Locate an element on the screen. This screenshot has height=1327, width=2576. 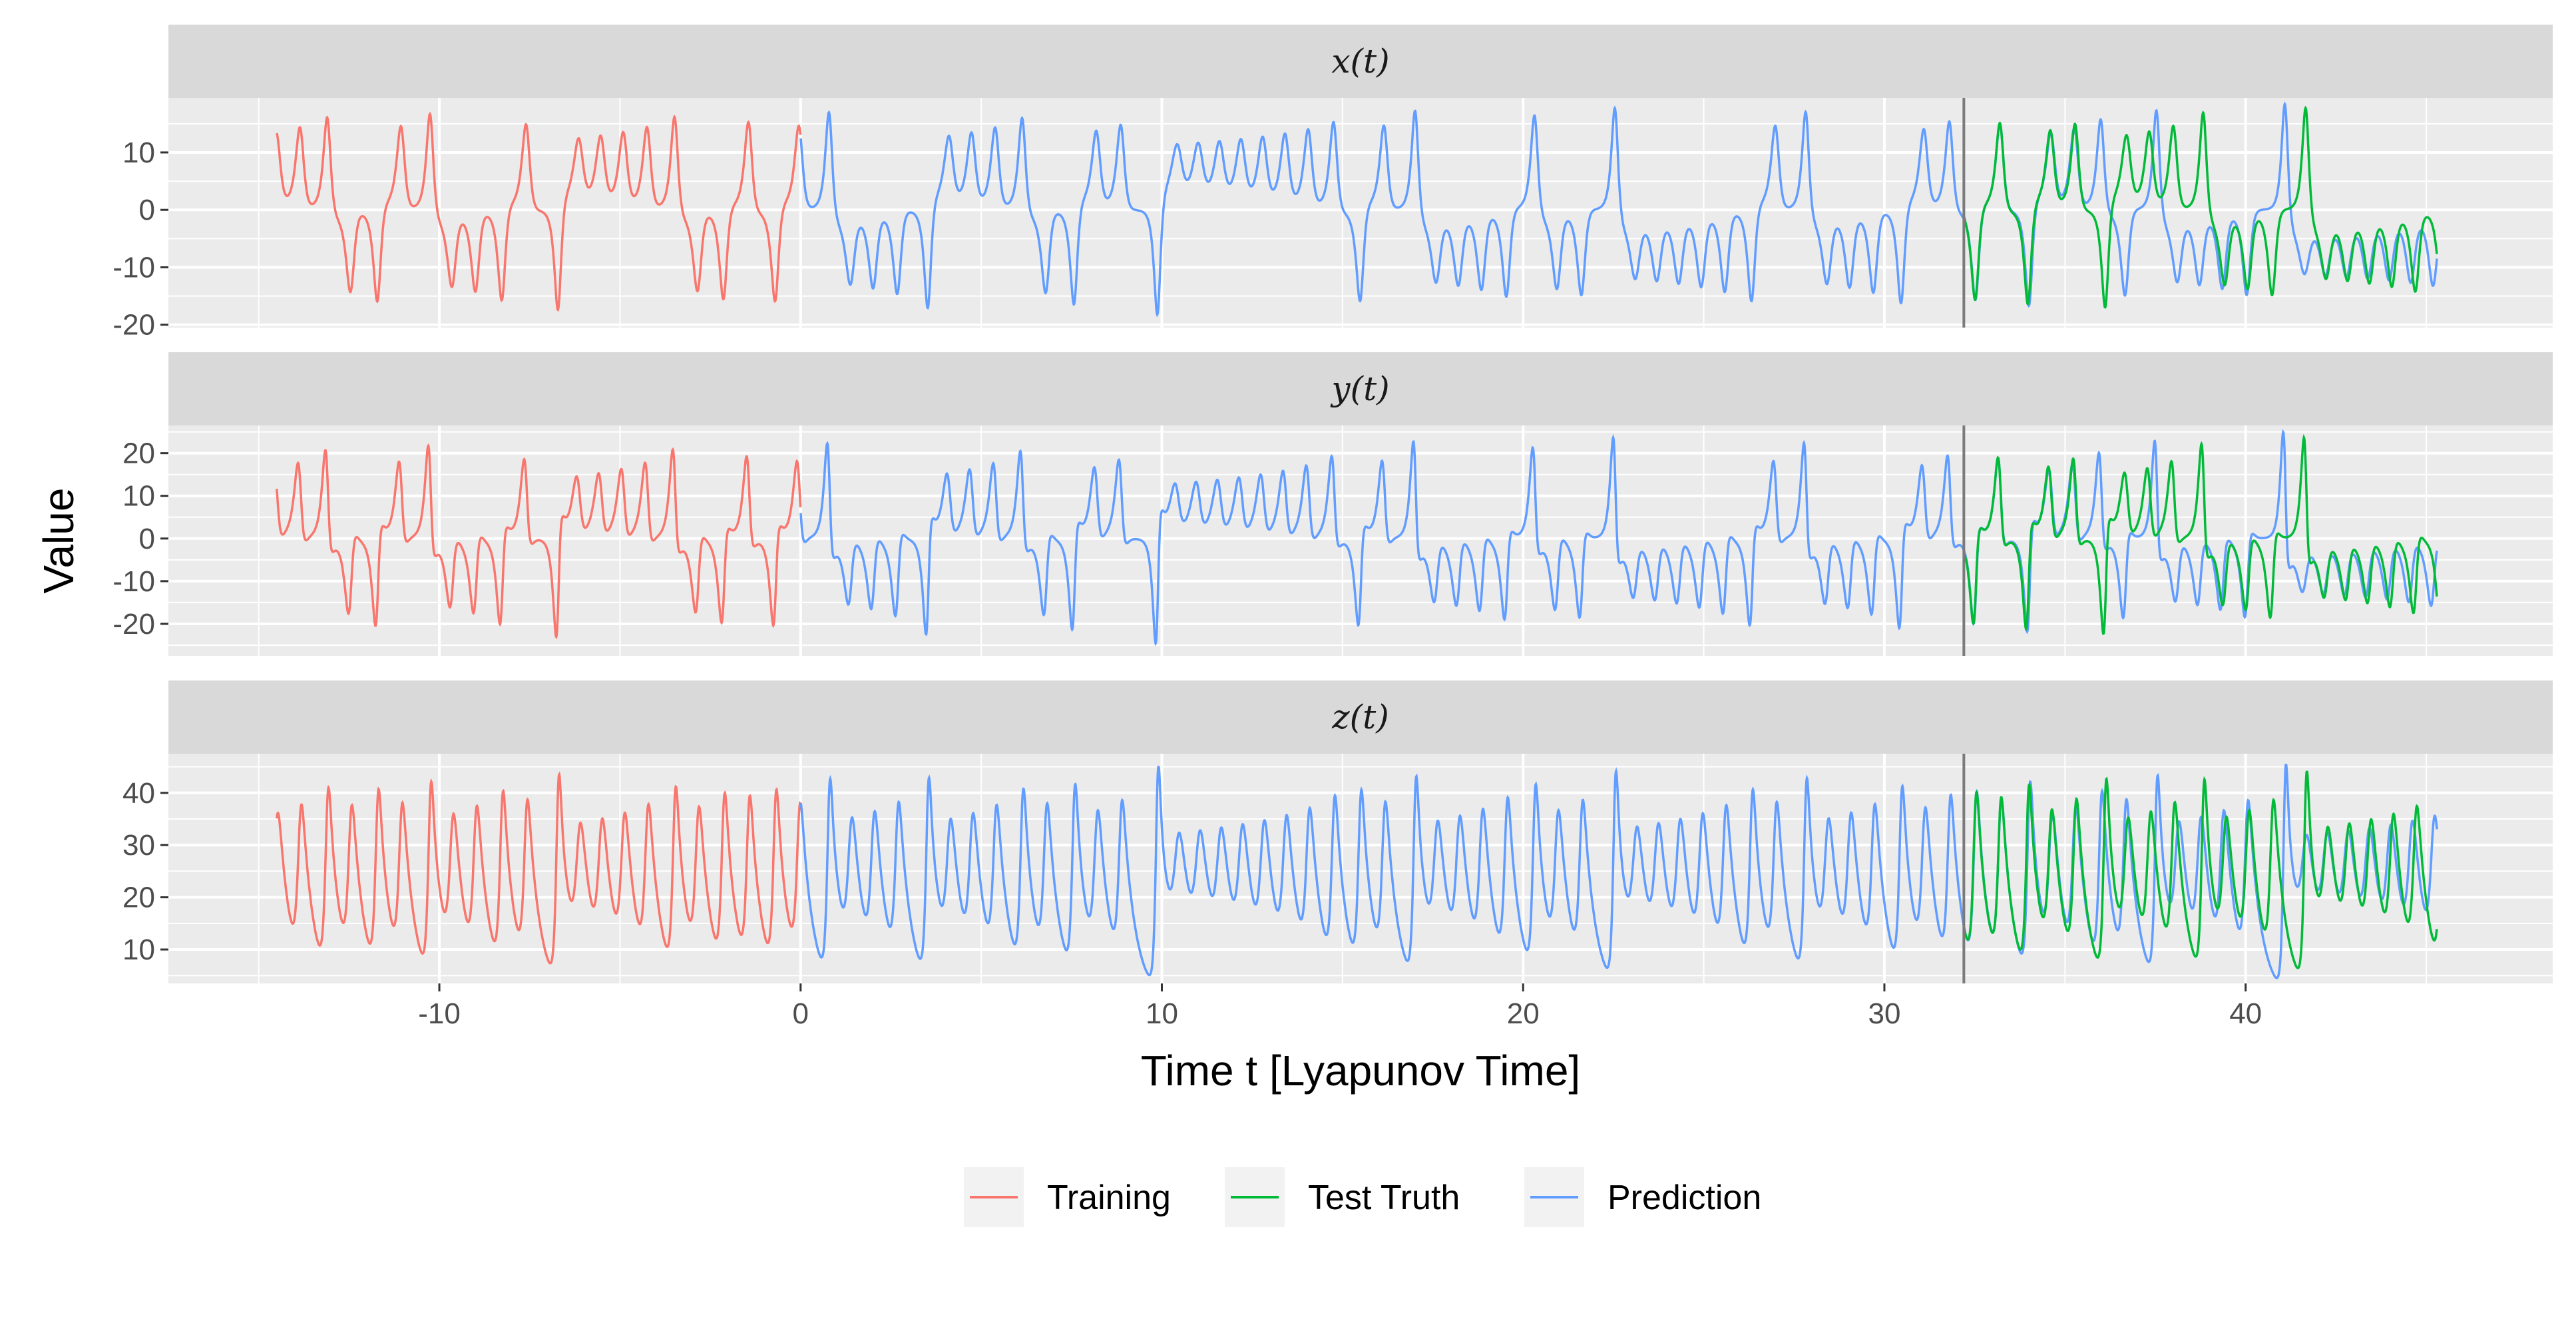
legend-label: Prediction is located at coordinates (1684, 1198).